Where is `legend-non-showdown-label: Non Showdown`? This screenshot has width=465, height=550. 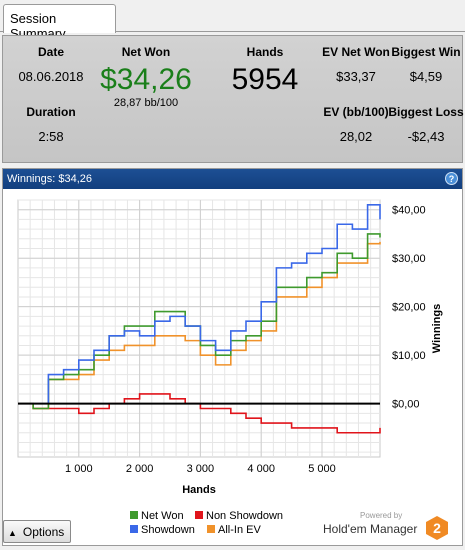 legend-non-showdown-label: Non Showdown is located at coordinates (245, 516).